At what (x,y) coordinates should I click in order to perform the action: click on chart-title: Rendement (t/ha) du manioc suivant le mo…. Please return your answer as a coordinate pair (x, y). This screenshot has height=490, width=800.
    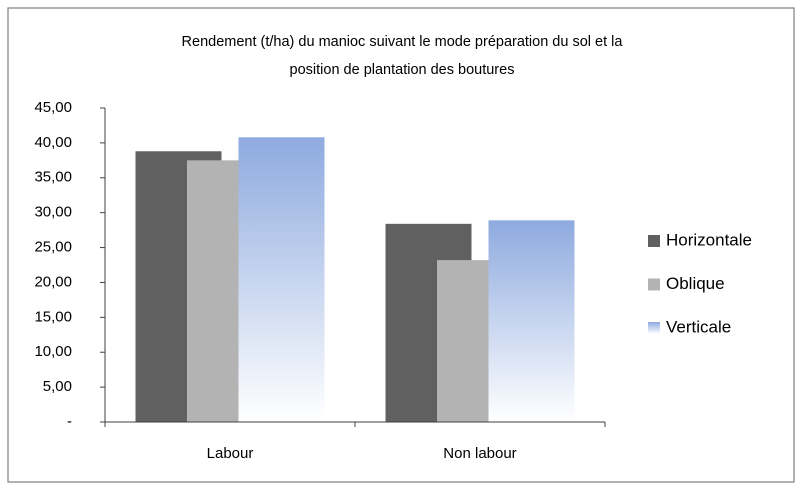
    Looking at the image, I should click on (403, 42).